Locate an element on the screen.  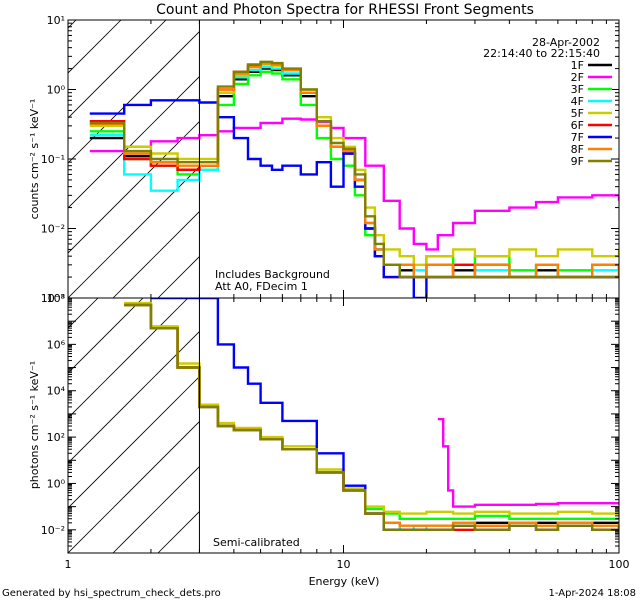
legend-label-1f: 1F is located at coordinates (577, 65).